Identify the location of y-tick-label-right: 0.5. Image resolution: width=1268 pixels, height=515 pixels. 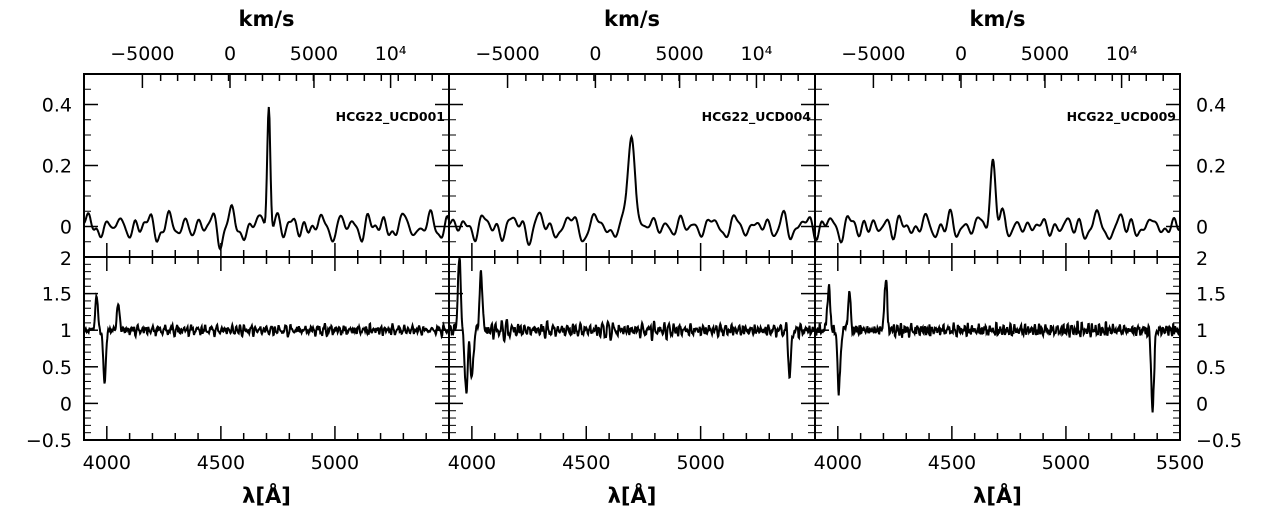
(1211, 368).